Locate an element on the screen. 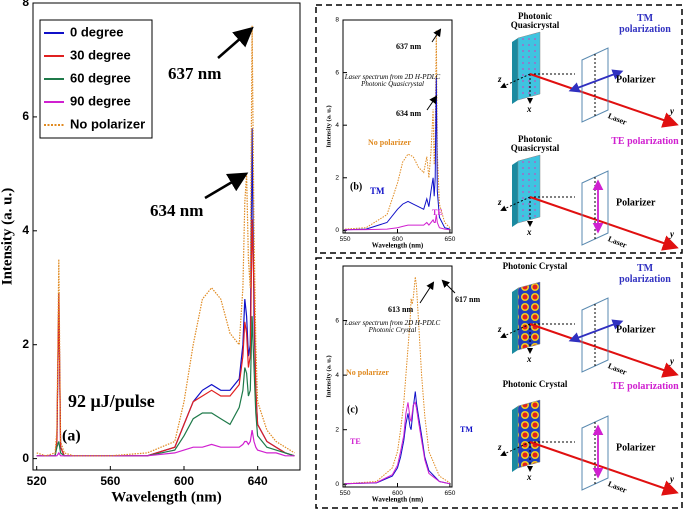 This screenshot has height=511, width=685. axis-label: y is located at coordinates (672, 111).